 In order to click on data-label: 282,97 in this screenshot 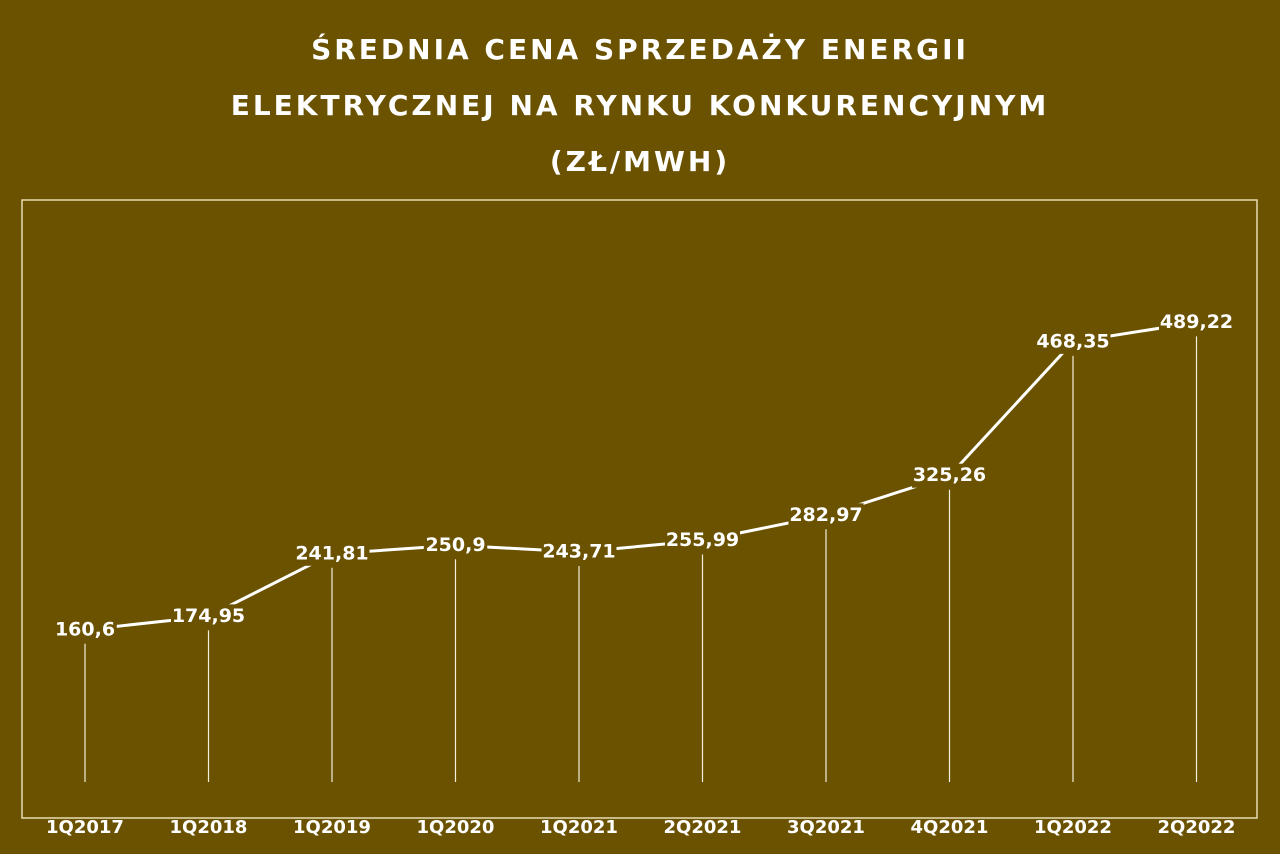, I will do `click(825, 515)`.